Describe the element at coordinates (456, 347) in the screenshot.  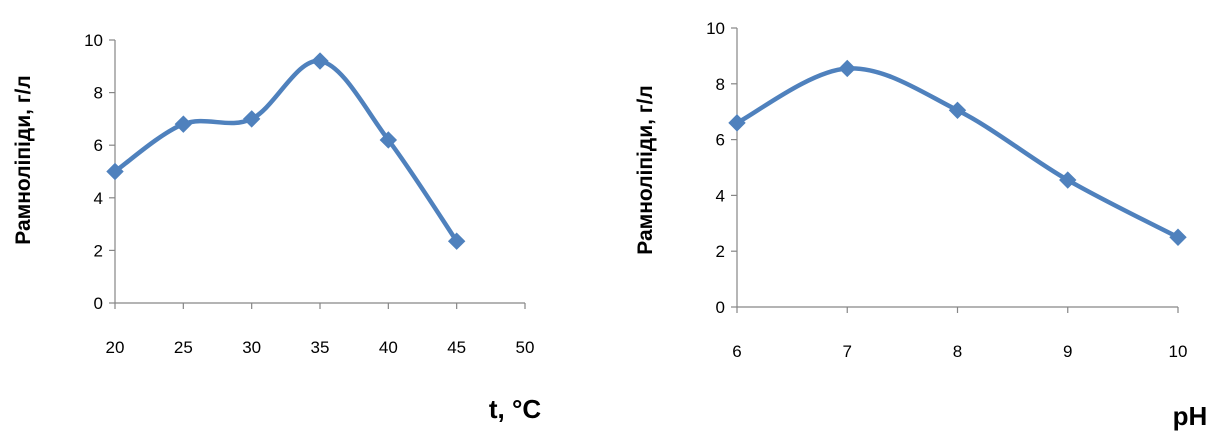
I see `x-tick-label: 45` at that location.